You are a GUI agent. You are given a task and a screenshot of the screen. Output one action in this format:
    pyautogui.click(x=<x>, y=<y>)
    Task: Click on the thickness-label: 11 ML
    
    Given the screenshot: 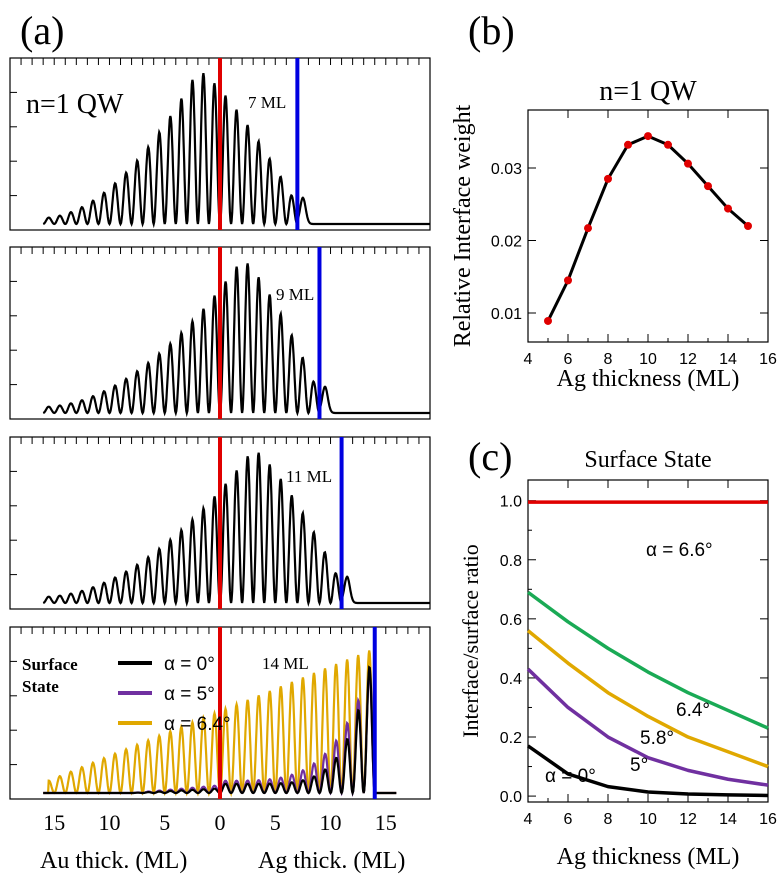 What is the action you would take?
    pyautogui.click(x=309, y=476)
    